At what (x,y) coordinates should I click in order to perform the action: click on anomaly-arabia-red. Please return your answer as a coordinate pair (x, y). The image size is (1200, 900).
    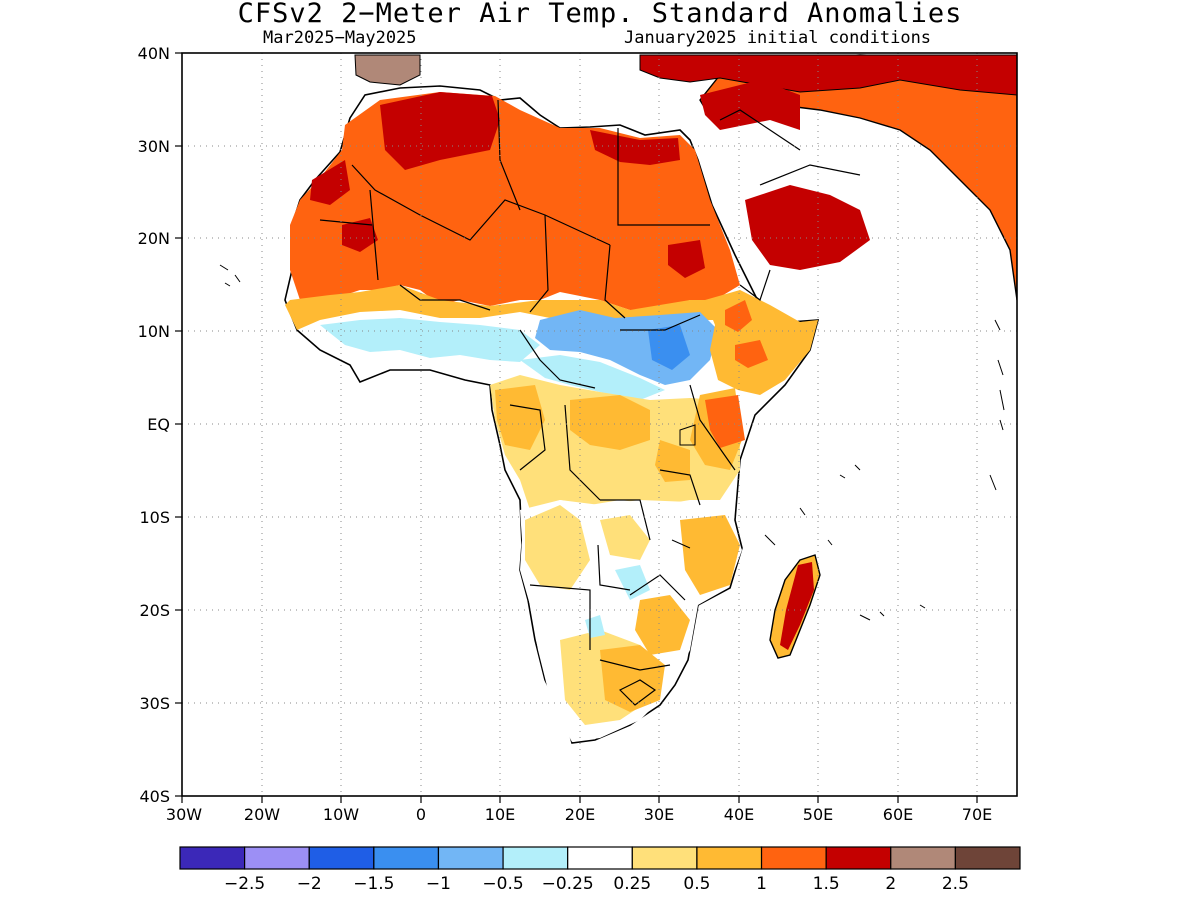
    Looking at the image, I should click on (807, 227).